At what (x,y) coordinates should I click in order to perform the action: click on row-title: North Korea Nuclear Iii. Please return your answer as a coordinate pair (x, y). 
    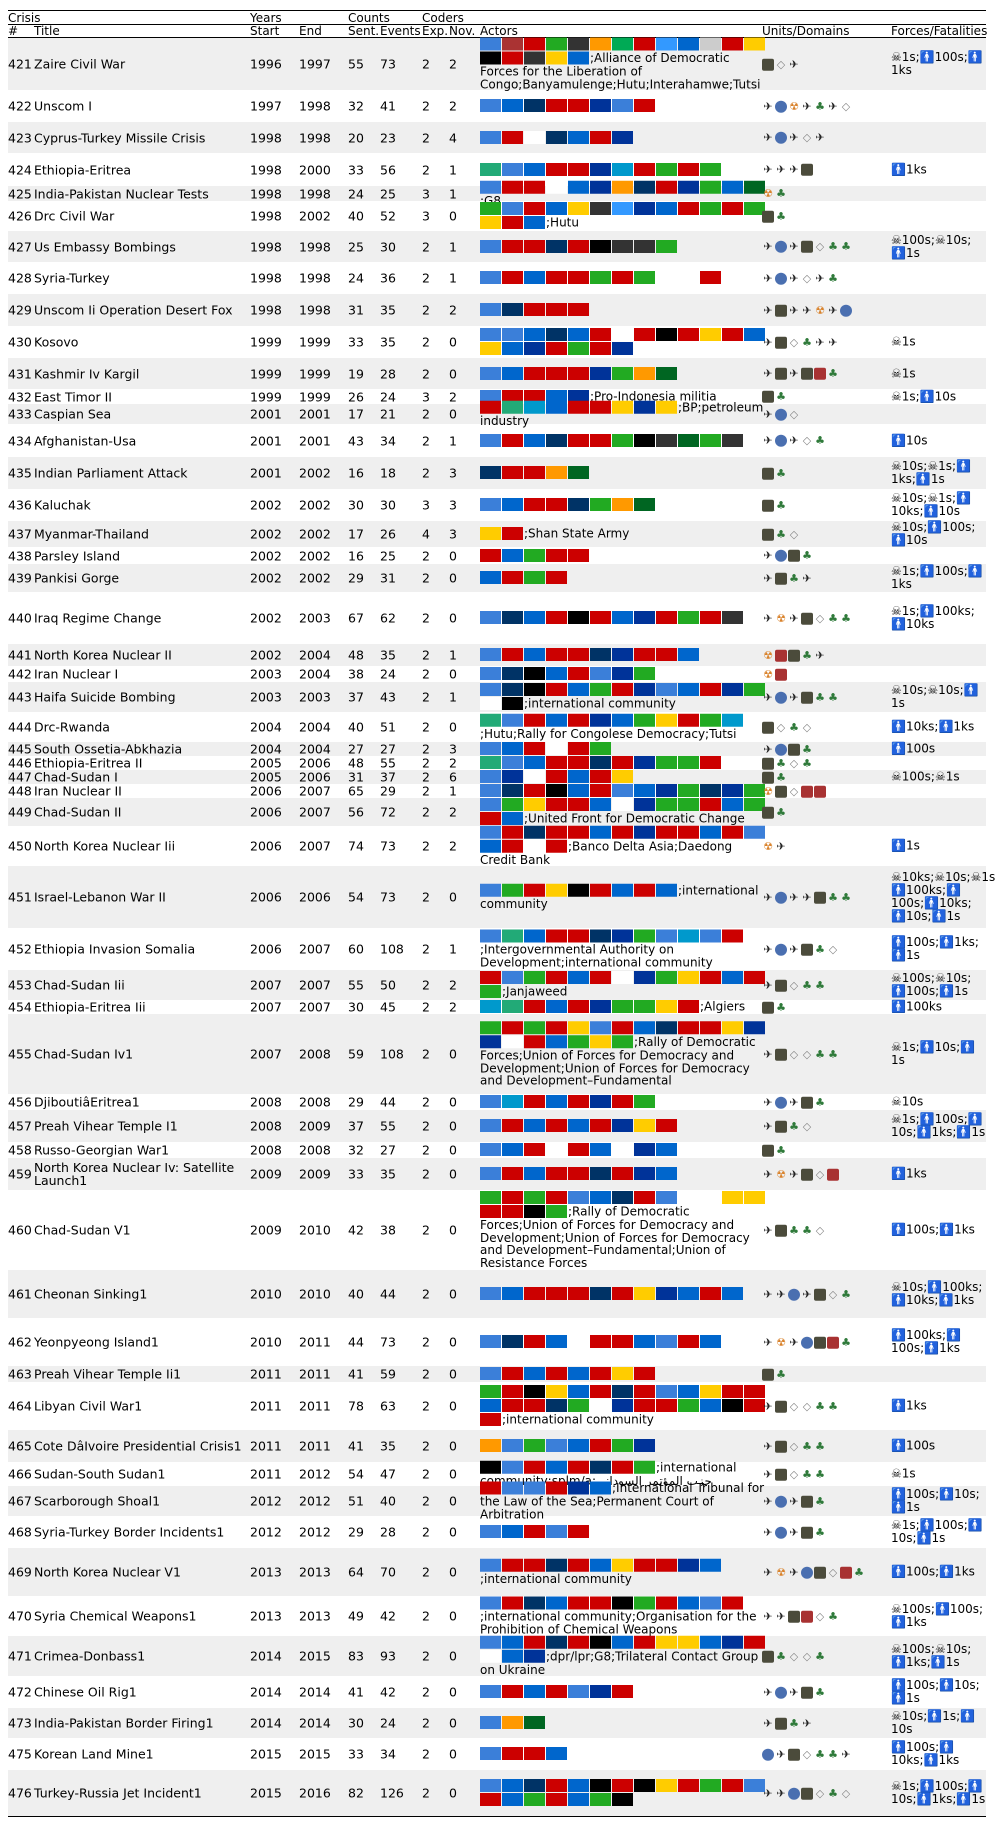
    Looking at the image, I should click on (105, 846).